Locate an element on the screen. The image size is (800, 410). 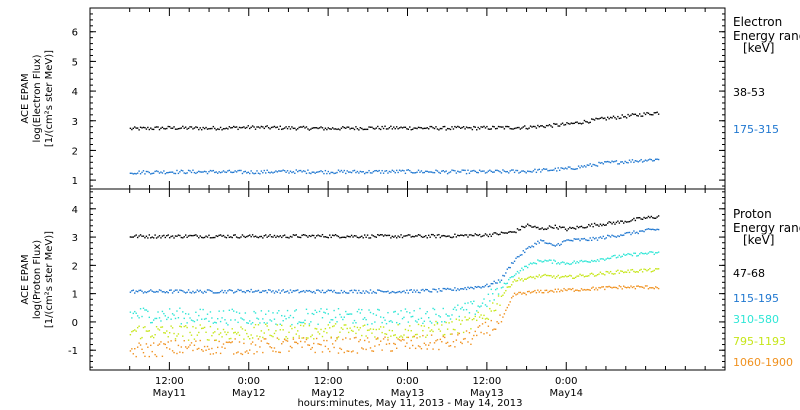
y-tick-label: 6 is located at coordinates (75, 33).